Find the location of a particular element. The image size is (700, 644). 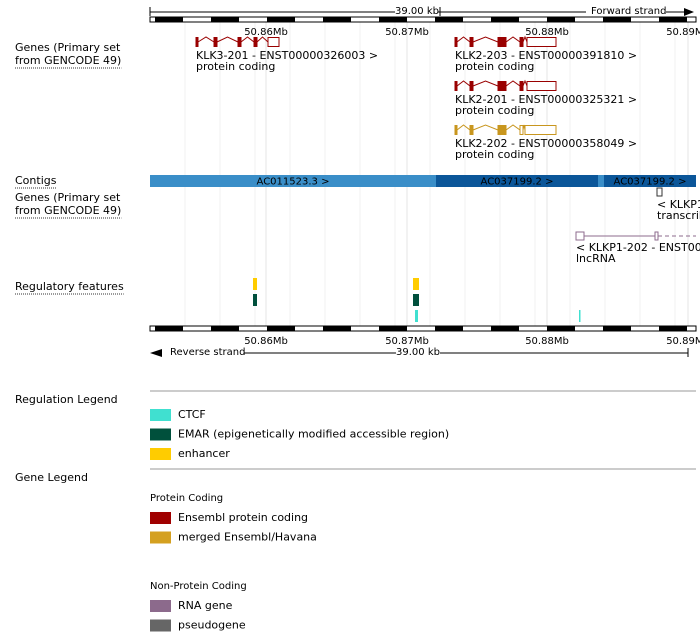

transcript-name: < KLKP1 is located at coordinates (678, 204).